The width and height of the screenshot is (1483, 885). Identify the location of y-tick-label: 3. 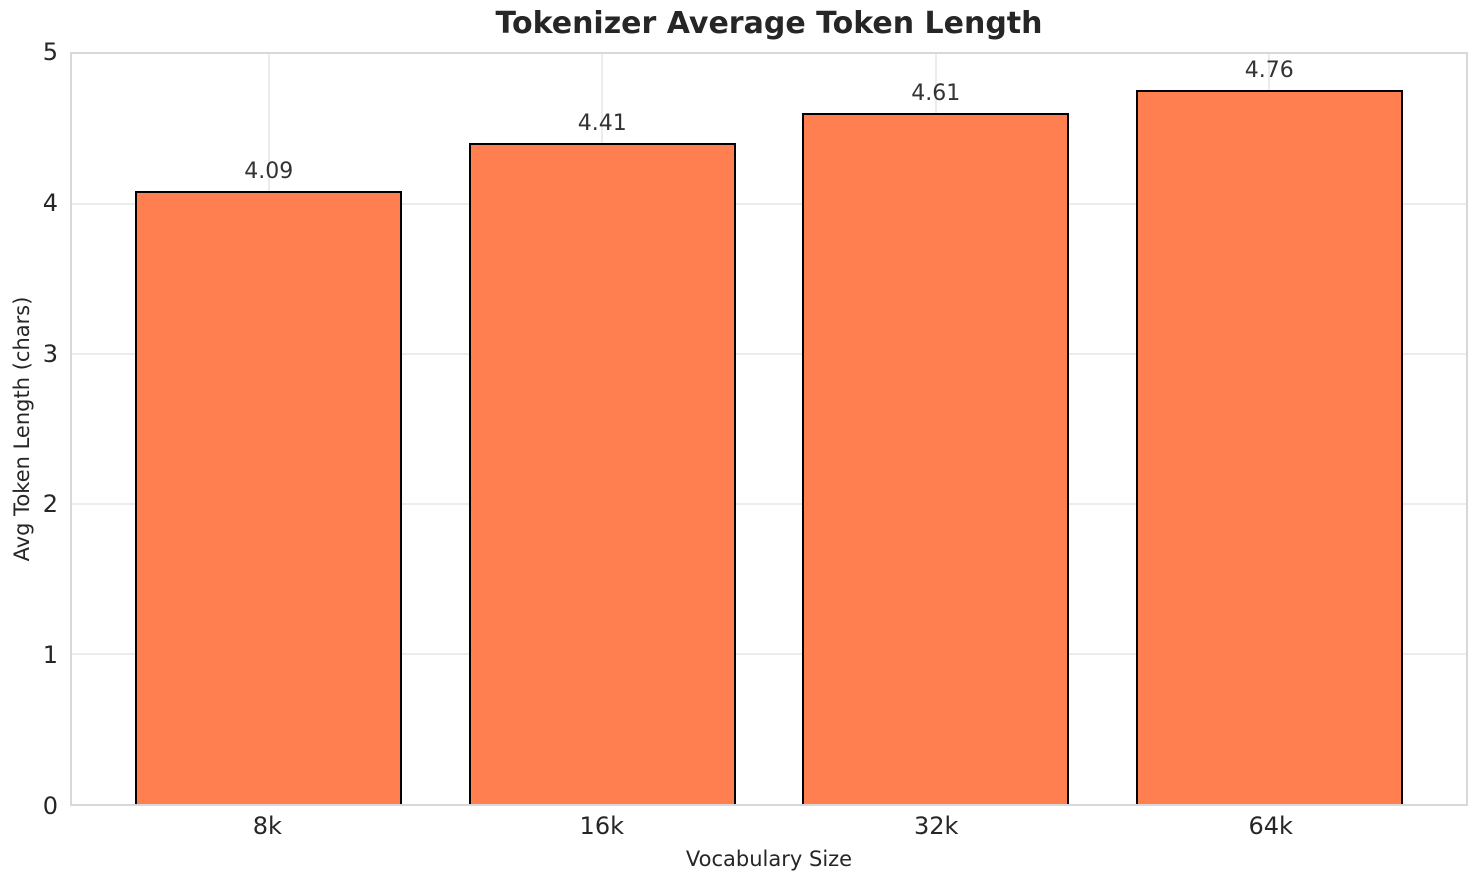
(50, 353).